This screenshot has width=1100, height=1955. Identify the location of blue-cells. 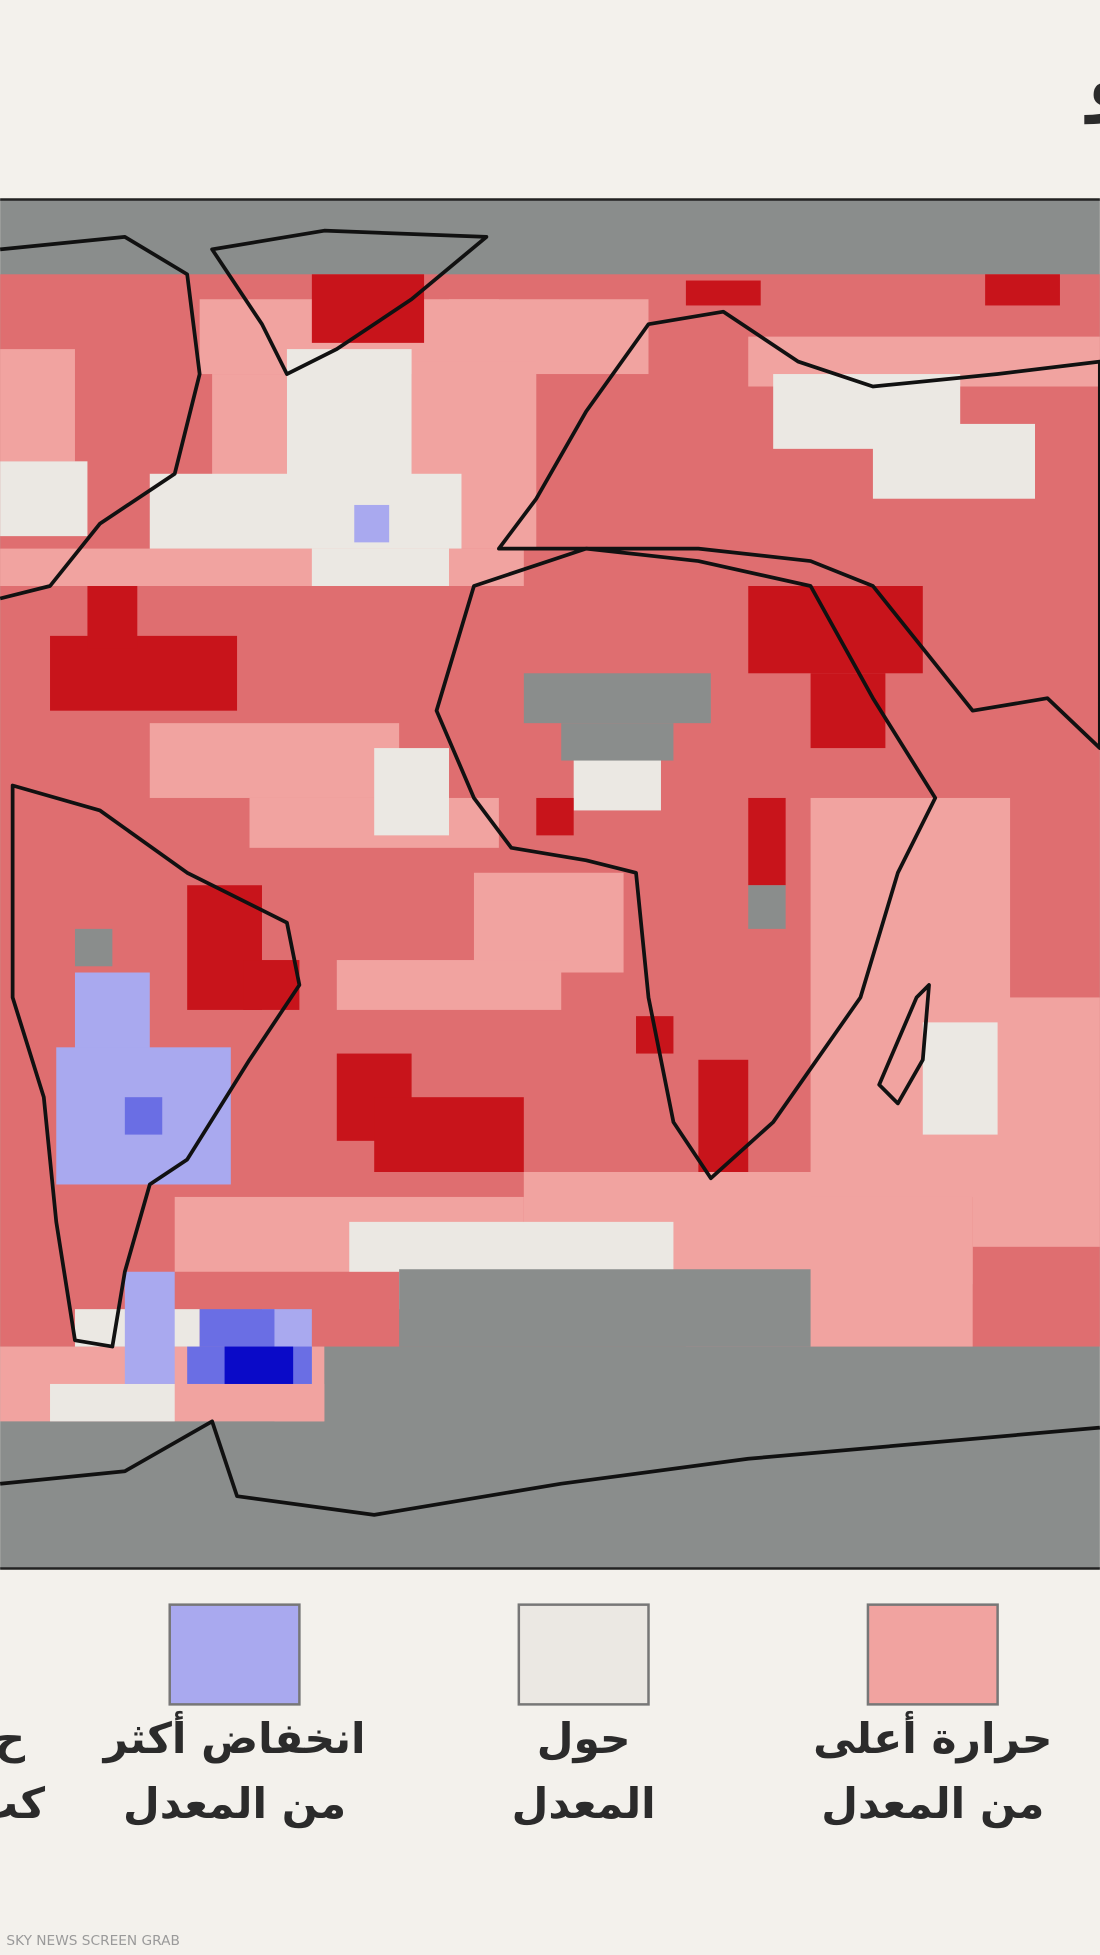
(223, 944).